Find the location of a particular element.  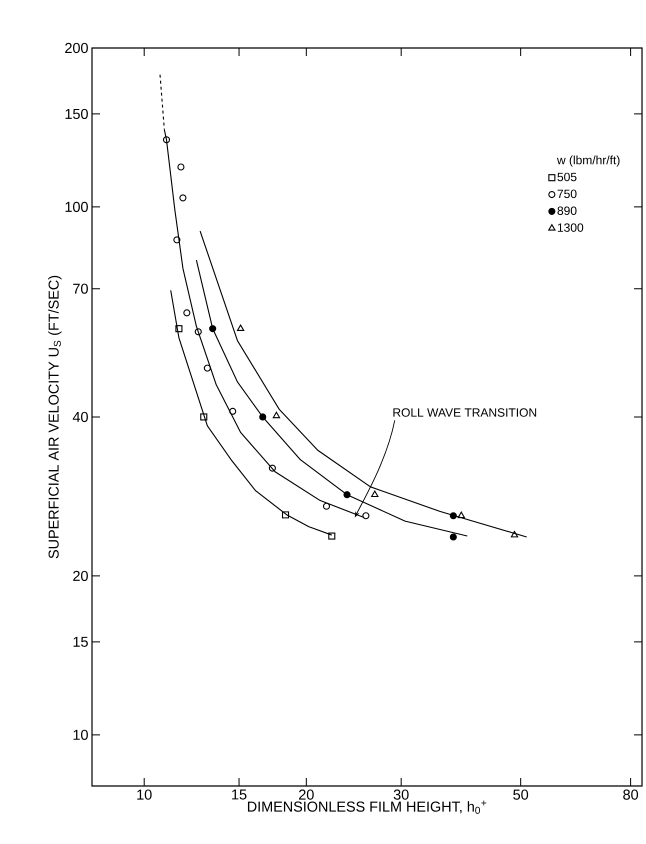

x-tick-label: 20 is located at coordinates (306, 795).